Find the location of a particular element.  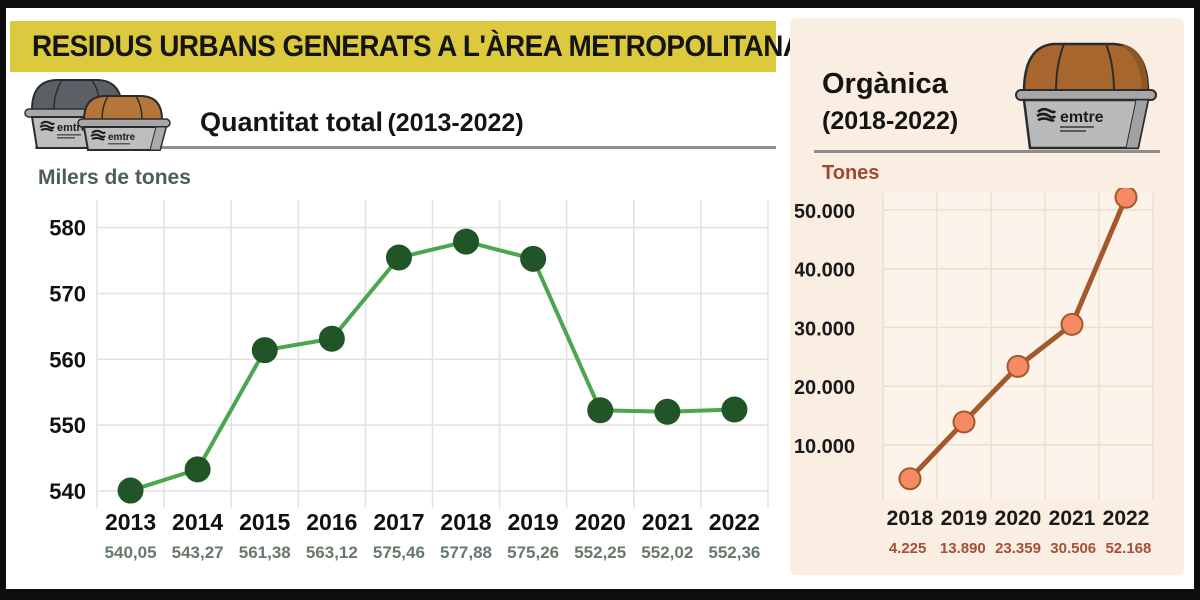

value-label: 552,25 is located at coordinates (600, 552).